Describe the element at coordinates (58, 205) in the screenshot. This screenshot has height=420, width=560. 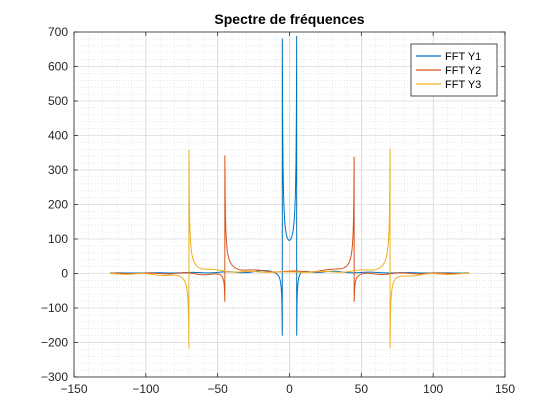
I see `y-tick-label: 200` at that location.